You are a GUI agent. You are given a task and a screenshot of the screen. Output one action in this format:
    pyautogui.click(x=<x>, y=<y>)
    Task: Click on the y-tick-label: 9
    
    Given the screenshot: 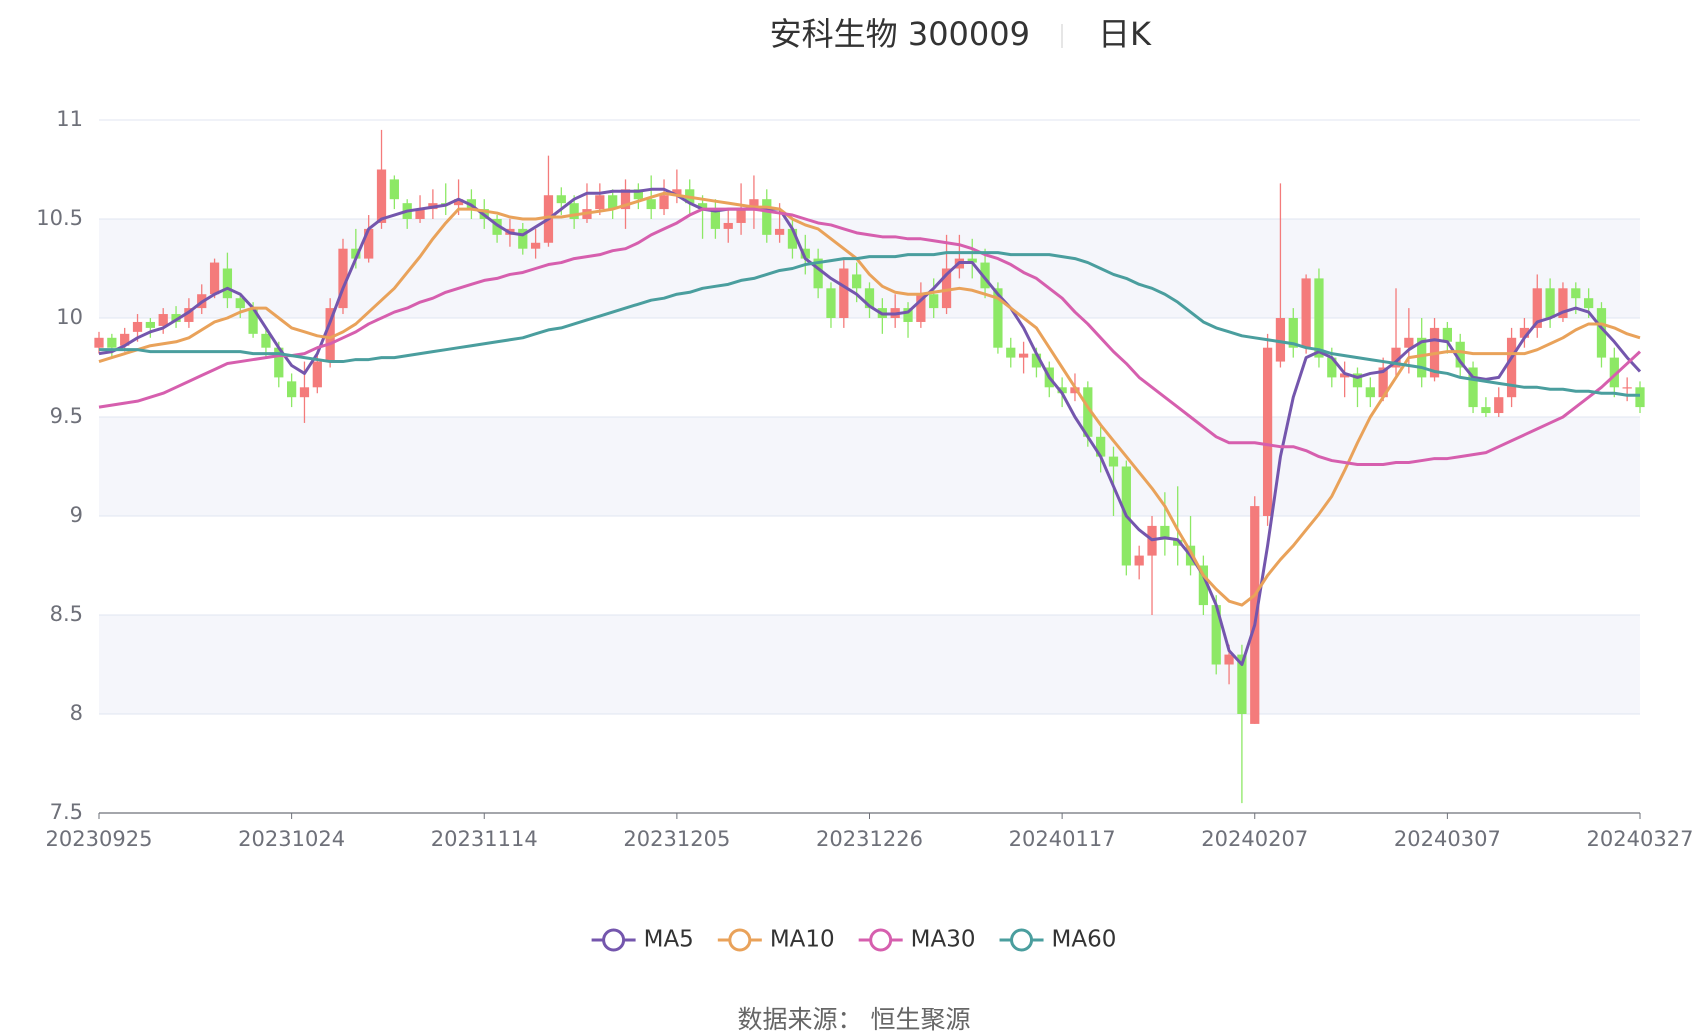 What is the action you would take?
    pyautogui.click(x=76, y=515)
    